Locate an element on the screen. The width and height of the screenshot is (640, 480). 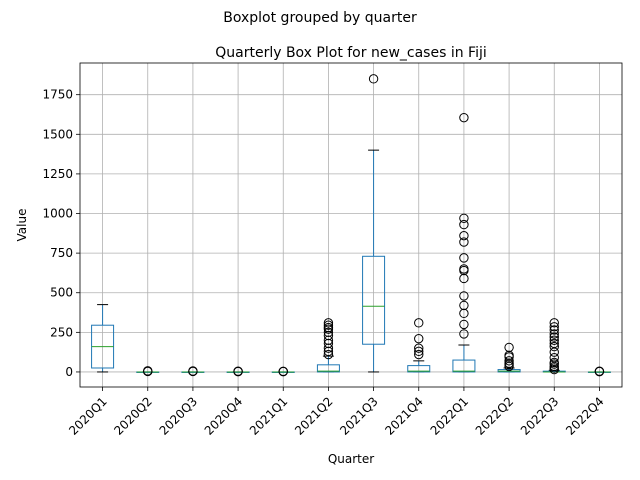
x-tick-label: 2020Q3 is located at coordinates (179, 416).